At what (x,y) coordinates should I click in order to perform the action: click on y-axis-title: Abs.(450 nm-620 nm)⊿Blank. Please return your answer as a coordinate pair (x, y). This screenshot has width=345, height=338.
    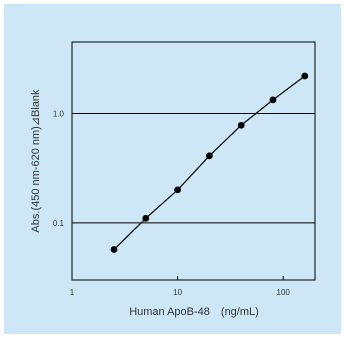
    Looking at the image, I should click on (36, 161).